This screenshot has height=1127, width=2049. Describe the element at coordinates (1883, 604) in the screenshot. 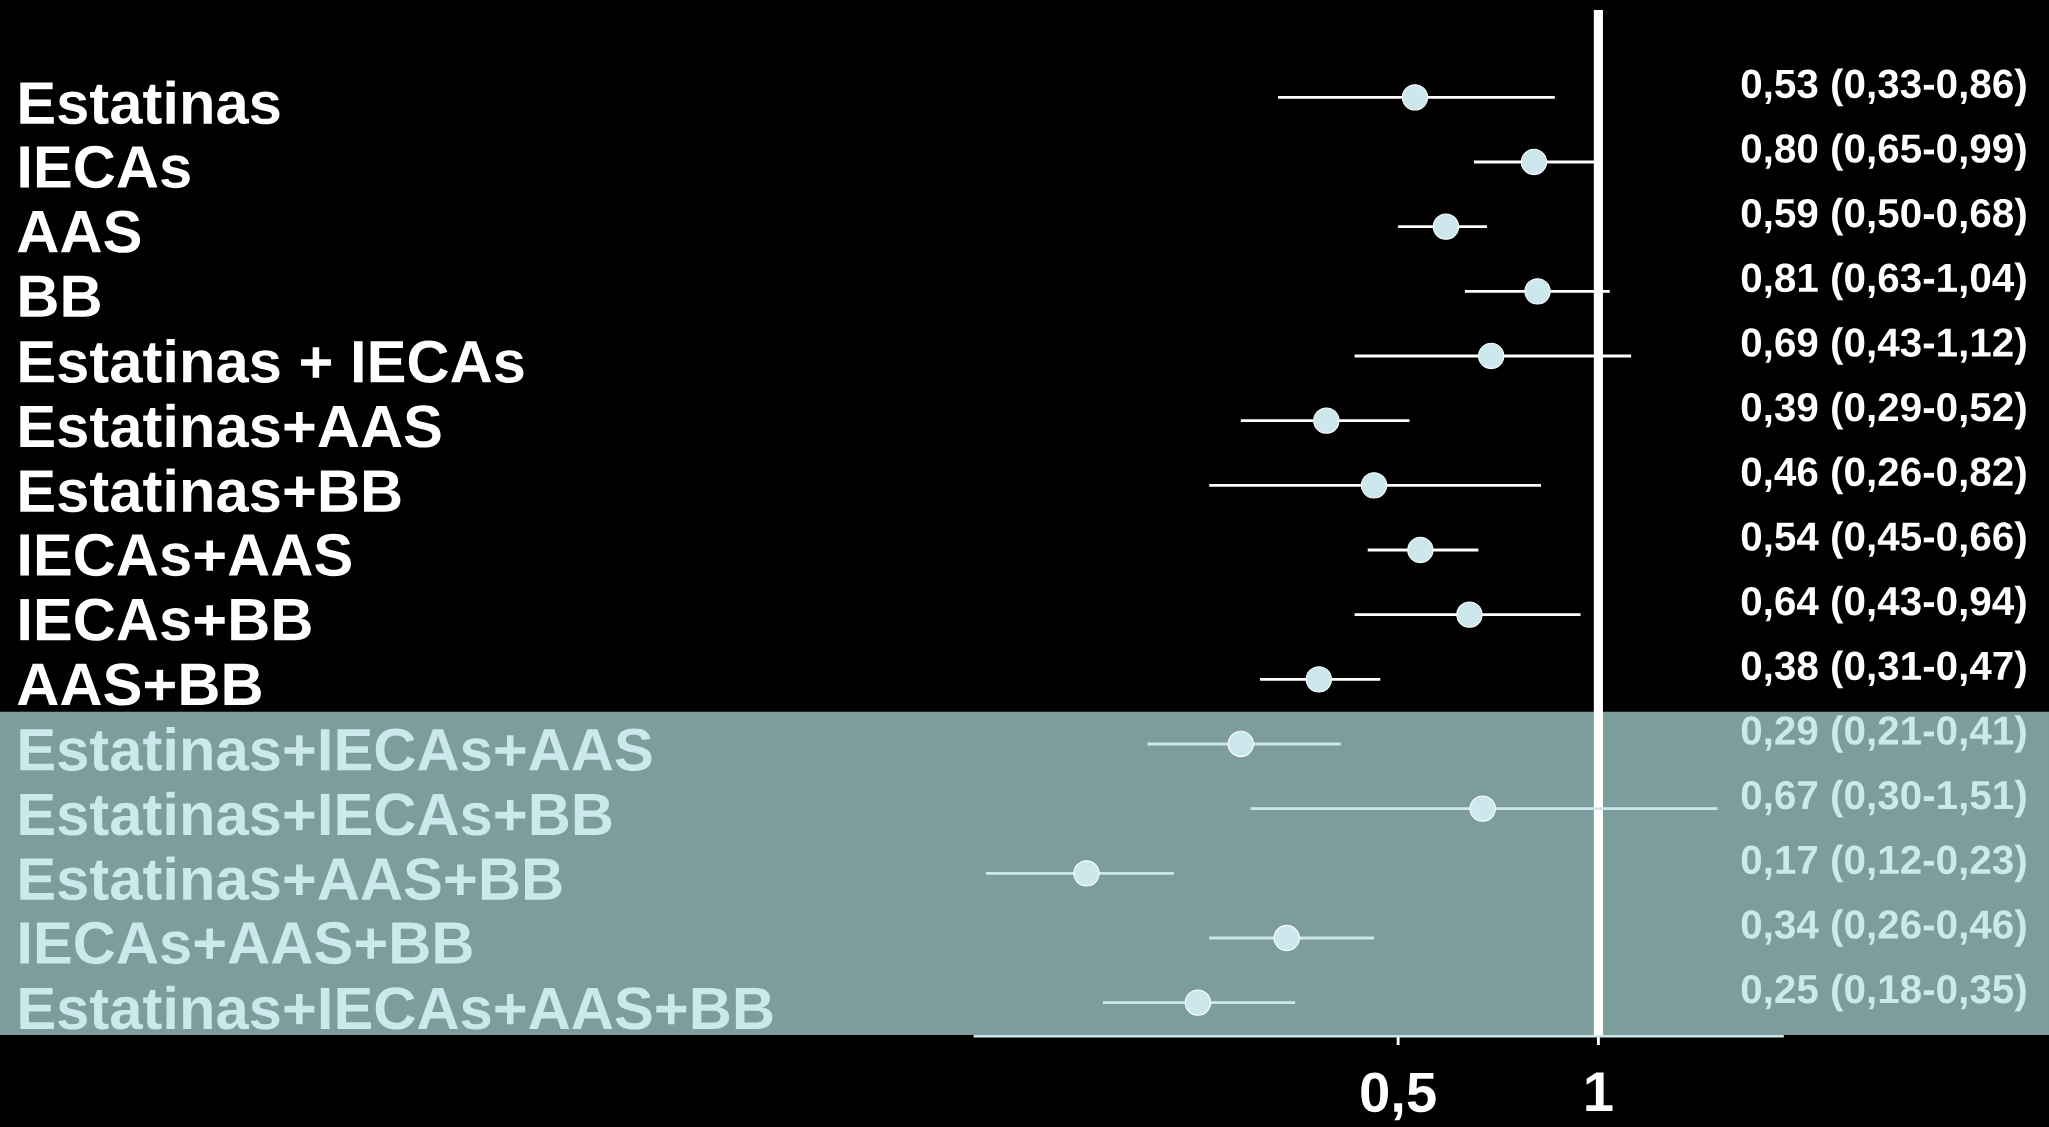

I see `data-label: 0,64 (0,43-0,94)` at that location.